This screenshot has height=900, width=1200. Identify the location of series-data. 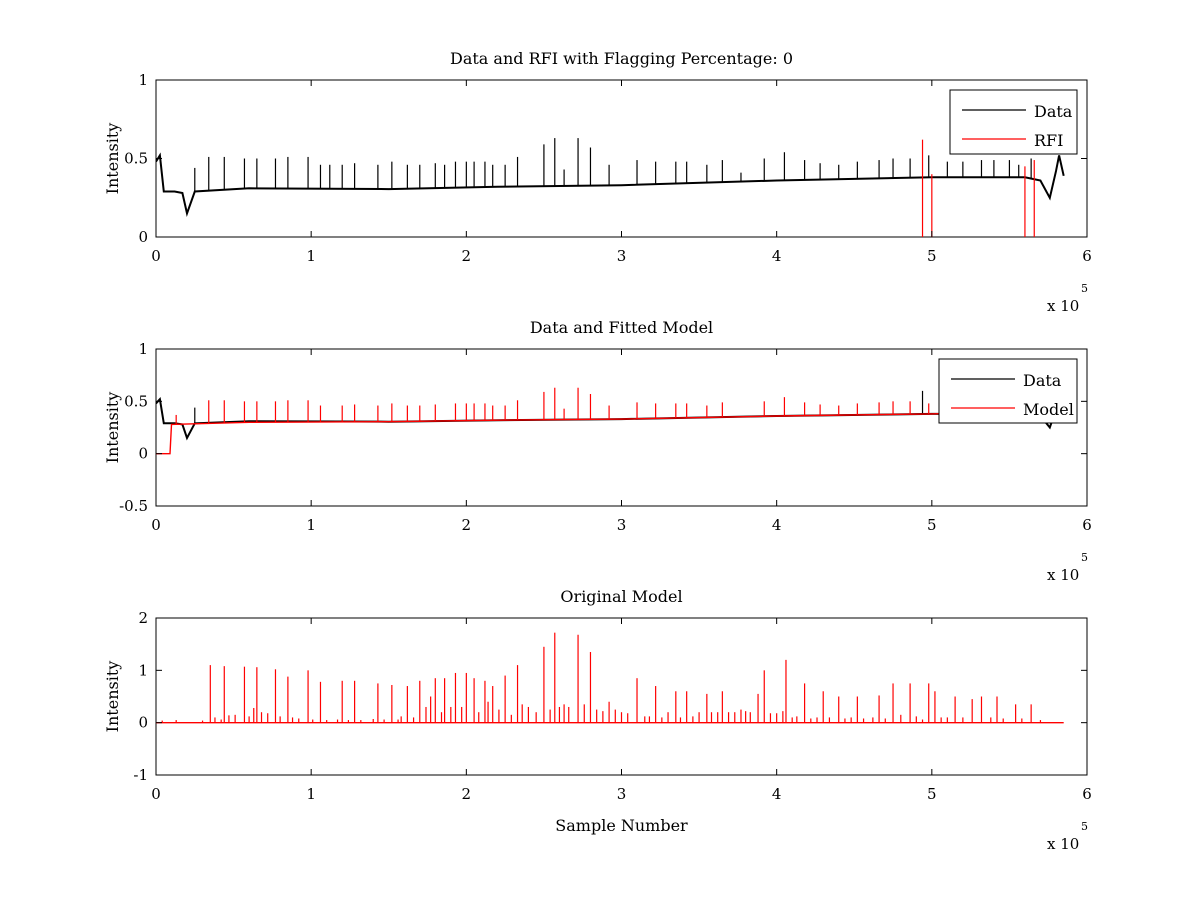
(610, 177).